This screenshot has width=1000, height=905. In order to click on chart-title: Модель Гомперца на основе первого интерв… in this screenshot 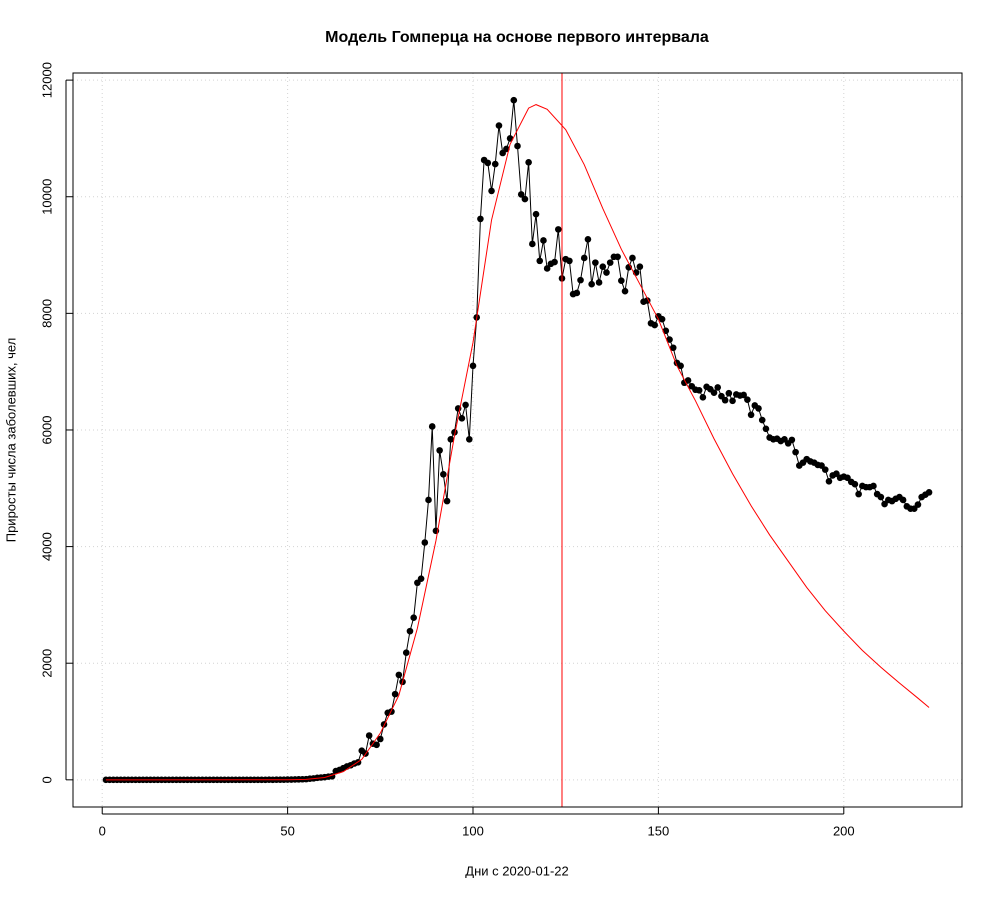, I will do `click(517, 37)`.